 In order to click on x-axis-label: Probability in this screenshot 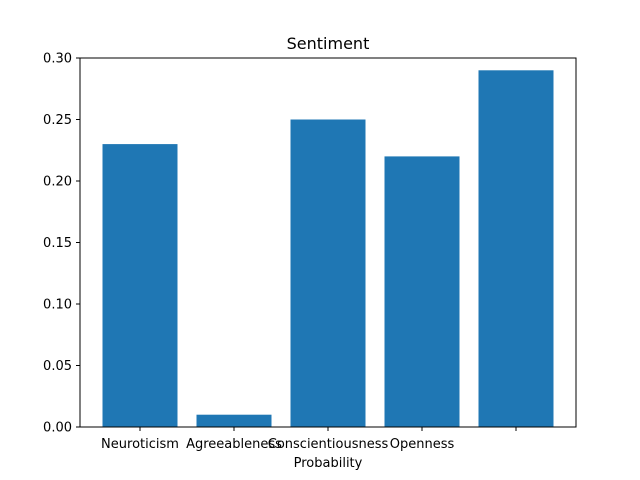, I will do `click(328, 463)`.